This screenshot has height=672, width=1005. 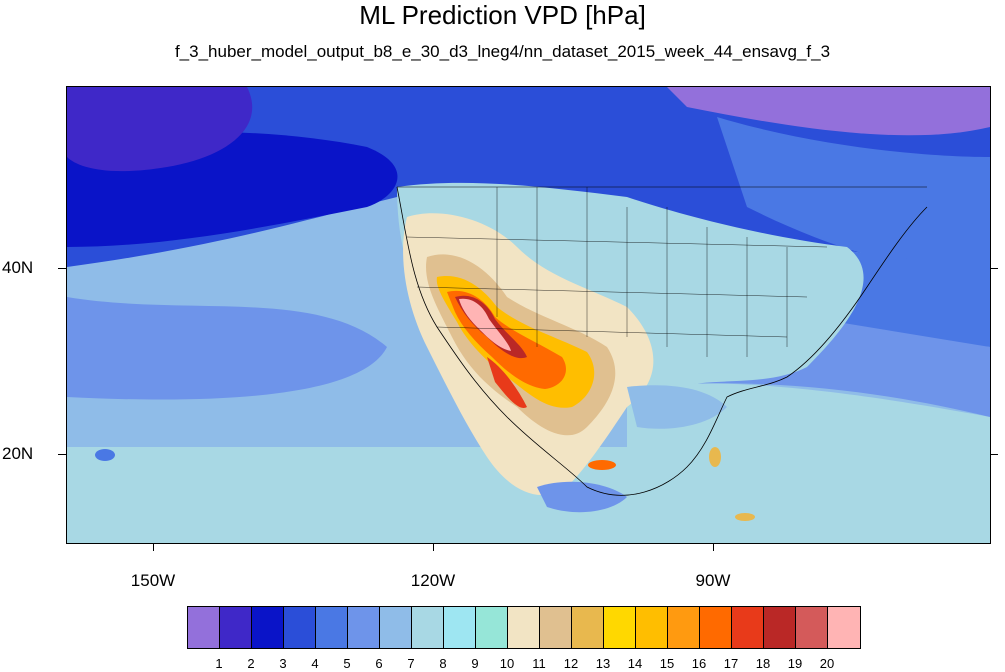 I want to click on colorbar-label: 14, so click(x=635, y=663).